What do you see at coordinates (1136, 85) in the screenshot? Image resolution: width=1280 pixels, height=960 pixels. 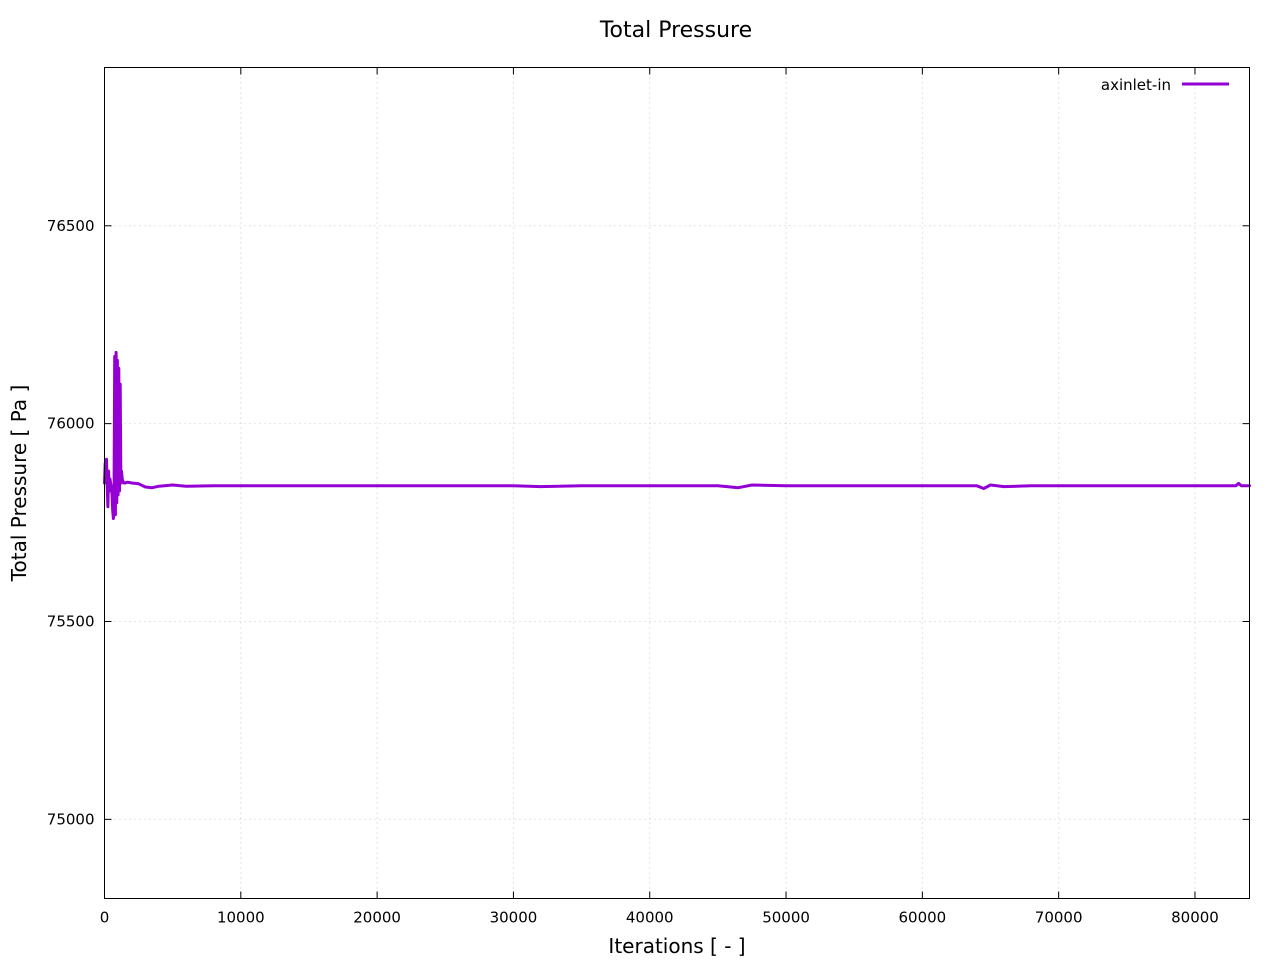 I see `legend-label-axinlet-in: axinlet-in` at bounding box center [1136, 85].